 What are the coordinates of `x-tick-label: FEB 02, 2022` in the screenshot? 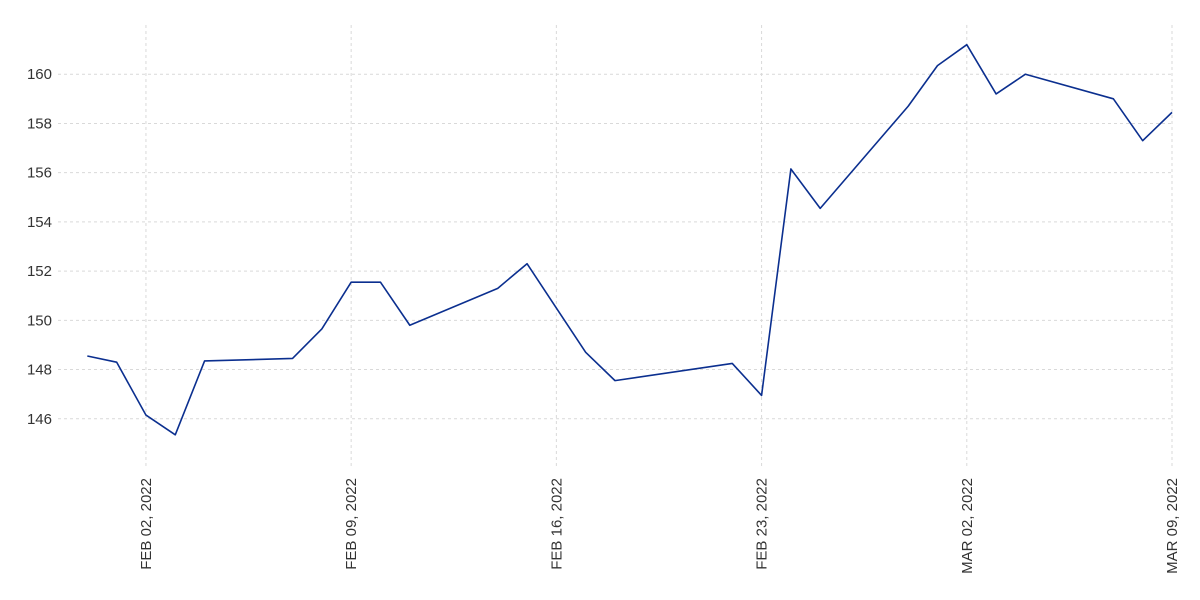 It's located at (146, 524).